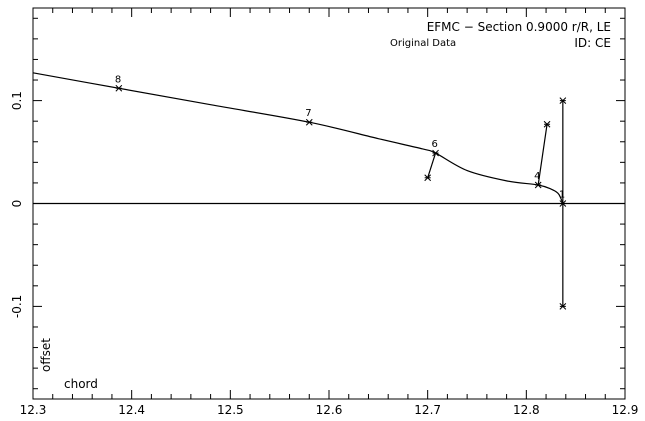  Describe the element at coordinates (17, 100) in the screenshot. I see `y-tick-label: 0.1` at that location.